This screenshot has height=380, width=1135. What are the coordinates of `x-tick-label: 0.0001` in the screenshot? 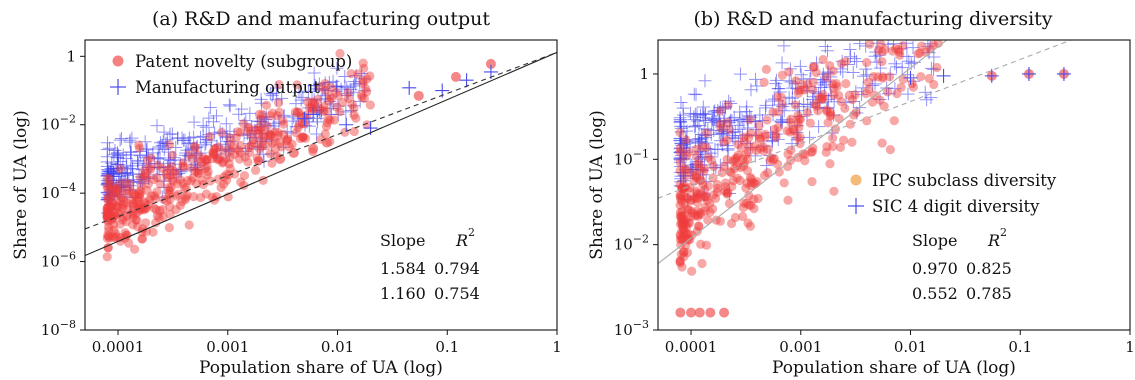 It's located at (691, 347).